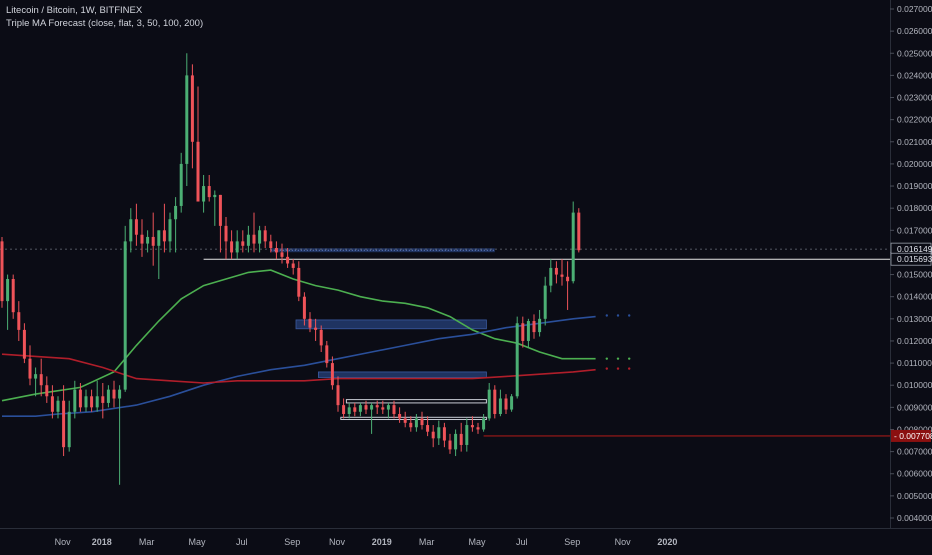 This screenshot has height=555, width=932. I want to click on x-tick-label: 2018, so click(102, 542).